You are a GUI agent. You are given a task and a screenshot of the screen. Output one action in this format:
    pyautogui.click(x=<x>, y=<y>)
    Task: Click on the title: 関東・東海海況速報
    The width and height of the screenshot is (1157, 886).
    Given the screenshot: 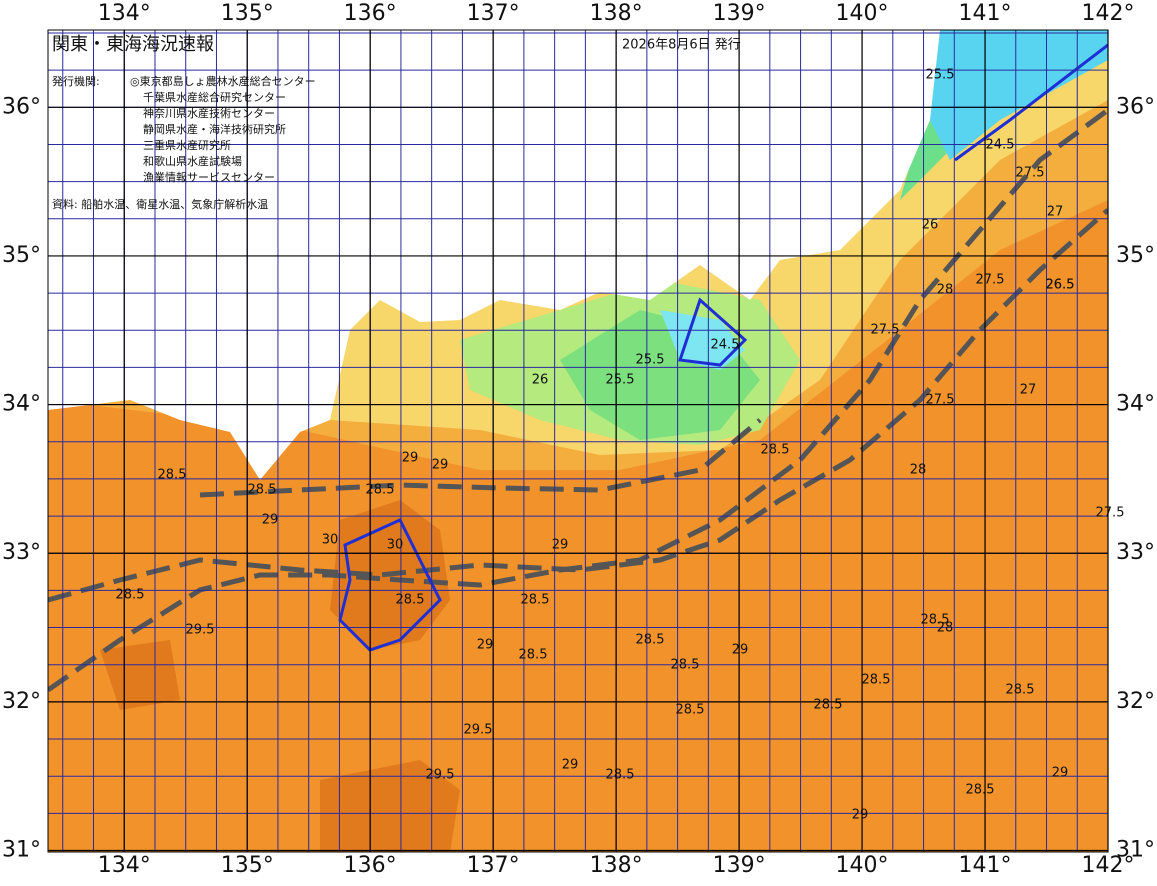 What is the action you would take?
    pyautogui.click(x=133, y=44)
    